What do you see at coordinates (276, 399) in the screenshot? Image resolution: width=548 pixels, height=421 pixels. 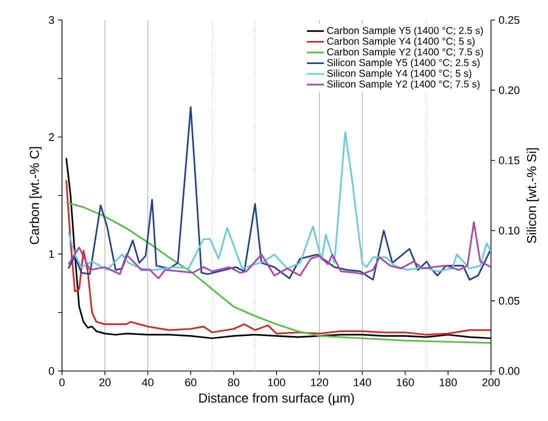 I see `x-axis-title: Distance from surface (µm)` at bounding box center [276, 399].